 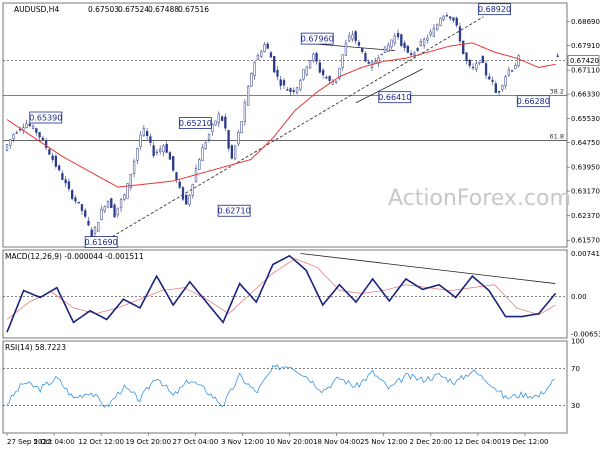 What do you see at coordinates (585, 168) in the screenshot?
I see `price-y-tick-label: 0.63950` at bounding box center [585, 168].